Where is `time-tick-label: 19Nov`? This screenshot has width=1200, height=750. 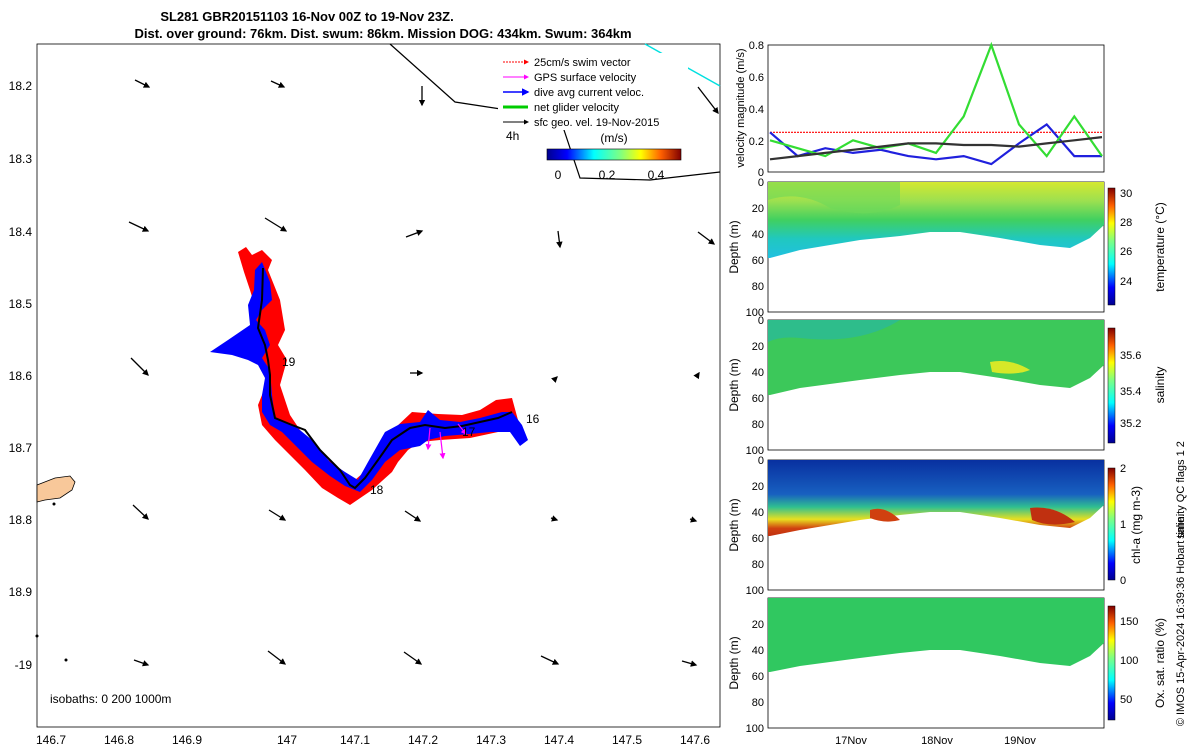
time-tick-label: 19Nov is located at coordinates (1020, 741).